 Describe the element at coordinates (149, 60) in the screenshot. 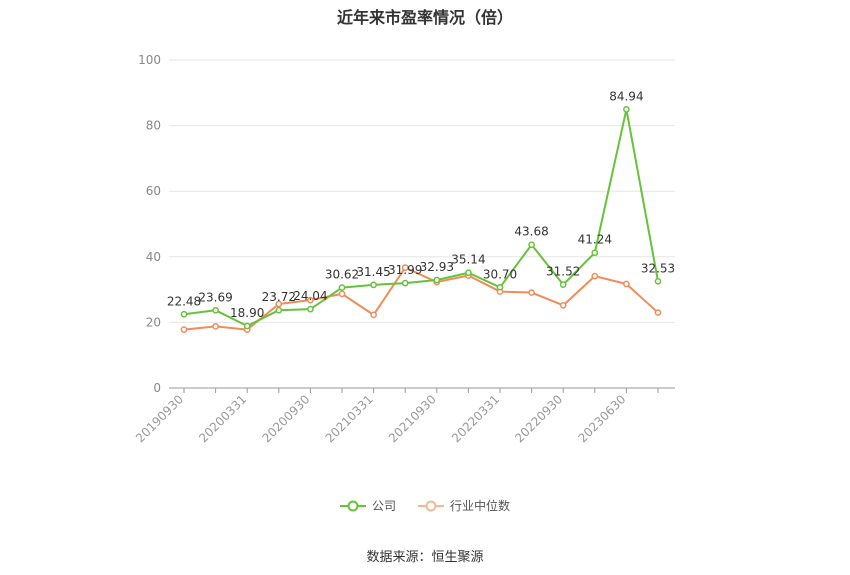

I see `y-tick-label: 100` at that location.